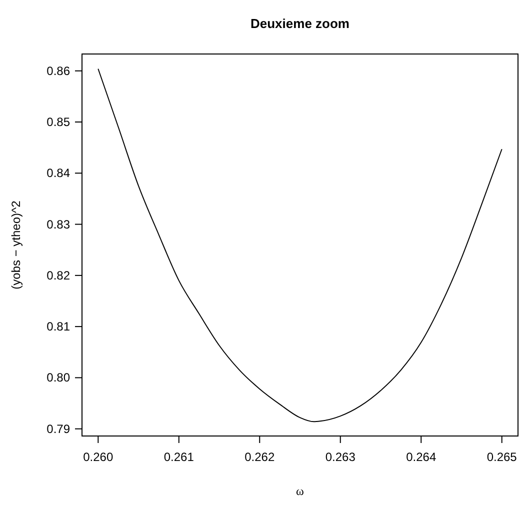 The width and height of the screenshot is (522, 509). Describe the element at coordinates (340, 457) in the screenshot. I see `x-tick-label: 0.263` at that location.